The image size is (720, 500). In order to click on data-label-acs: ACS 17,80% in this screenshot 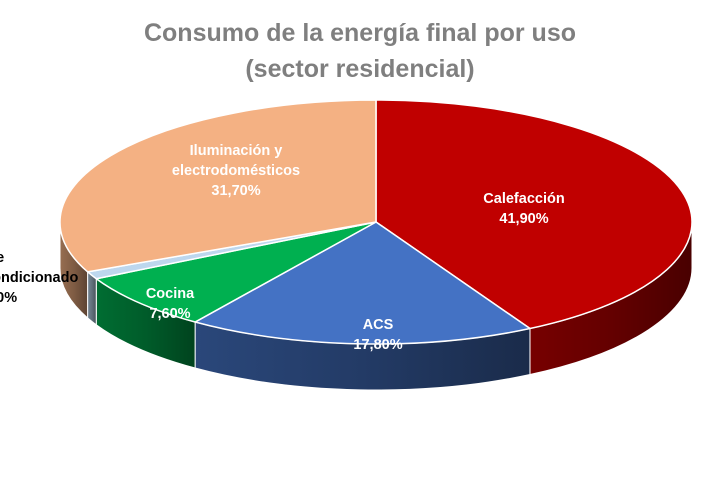, I will do `click(377, 335)`.